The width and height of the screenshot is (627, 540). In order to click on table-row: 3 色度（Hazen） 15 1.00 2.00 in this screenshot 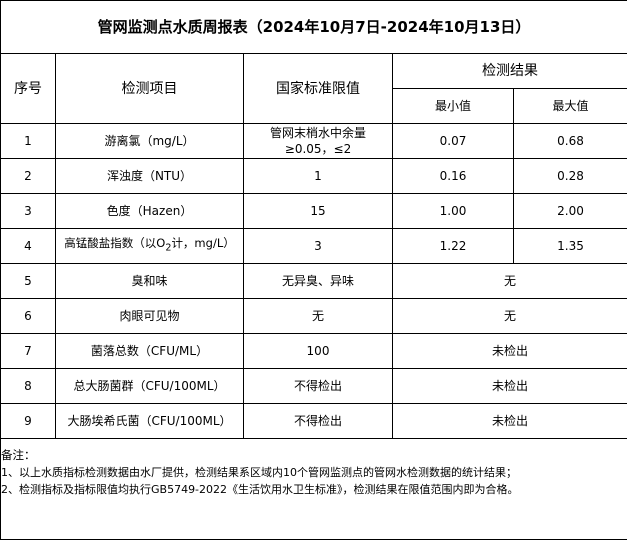, I will do `click(314, 211)`.